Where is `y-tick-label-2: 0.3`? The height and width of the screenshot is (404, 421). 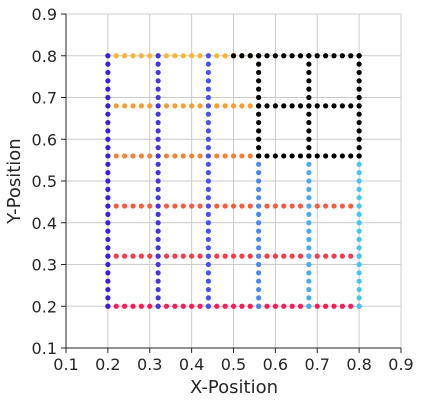
y-tick-label-2: 0.3 is located at coordinates (44, 265).